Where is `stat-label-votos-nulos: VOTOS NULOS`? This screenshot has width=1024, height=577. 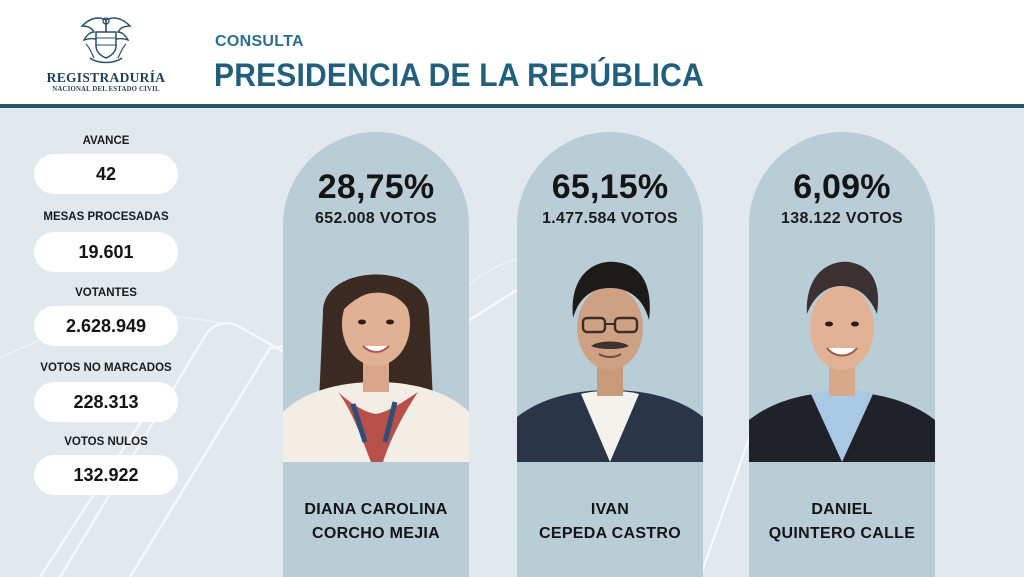 stat-label-votos-nulos: VOTOS NULOS is located at coordinates (106, 442).